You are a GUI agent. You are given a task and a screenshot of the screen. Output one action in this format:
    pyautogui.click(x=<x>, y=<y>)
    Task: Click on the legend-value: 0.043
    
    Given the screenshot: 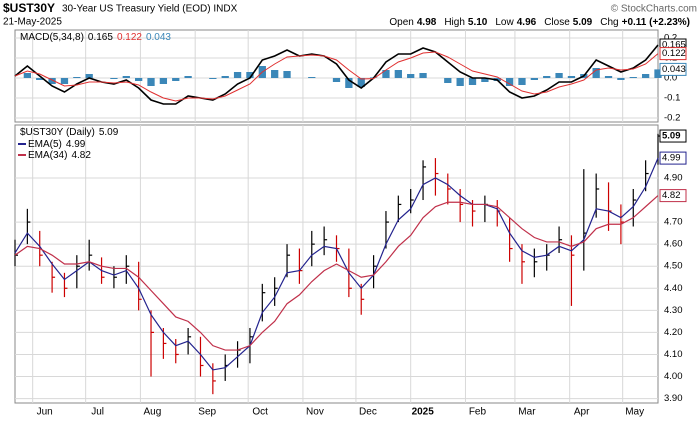 What is the action you would take?
    pyautogui.click(x=158, y=37)
    